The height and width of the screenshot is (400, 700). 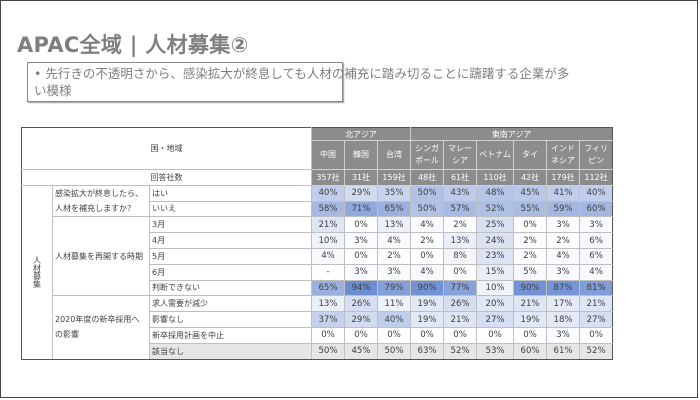 I want to click on group-header-1: 東南アジア, so click(x=512, y=134).